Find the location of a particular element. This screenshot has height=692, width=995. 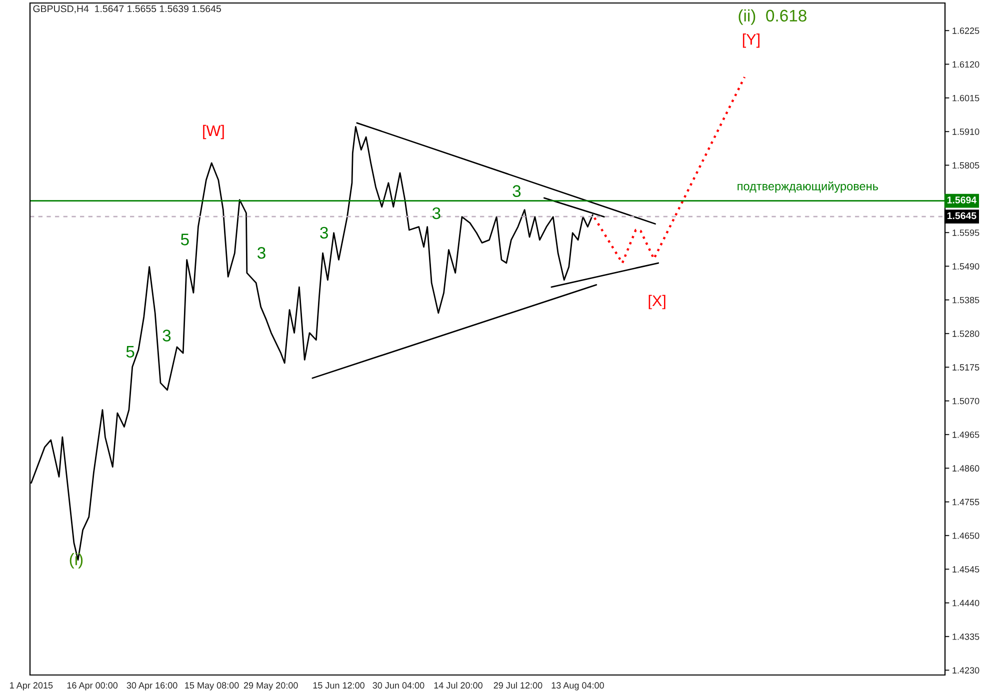

y-tick-label: 1.4440 is located at coordinates (966, 603).